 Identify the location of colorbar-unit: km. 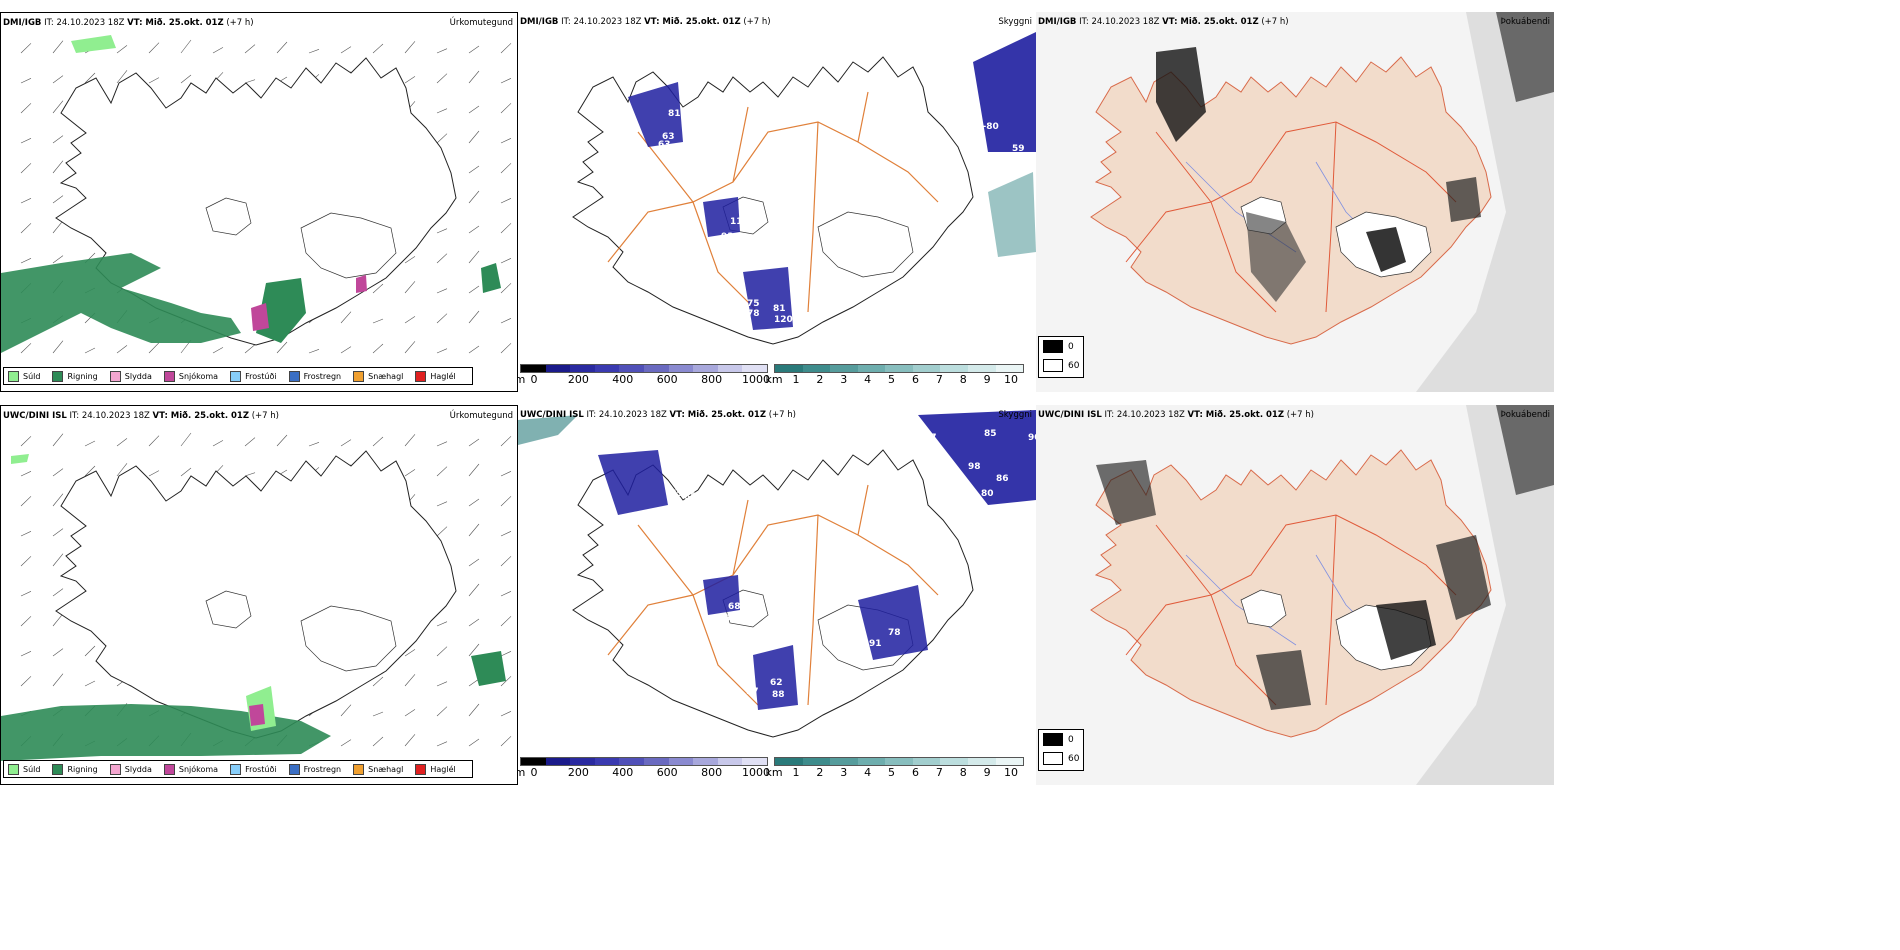
(774, 379).